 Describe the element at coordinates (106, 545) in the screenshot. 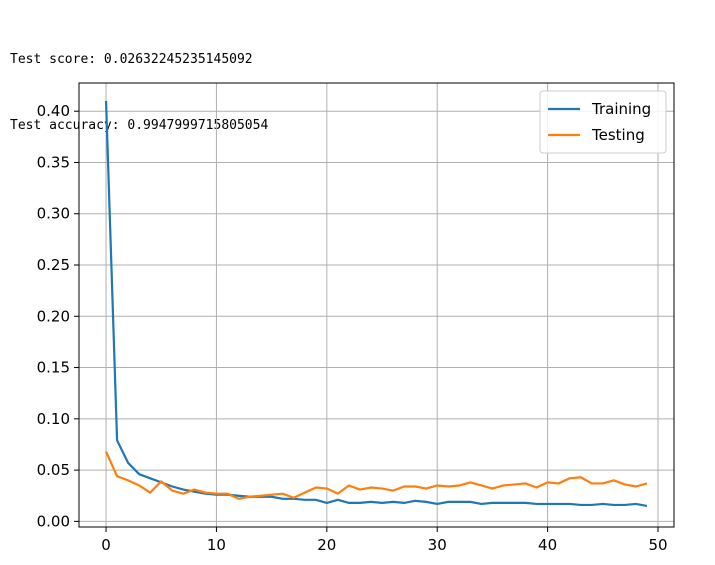

I see `x-tick-label: 0` at that location.